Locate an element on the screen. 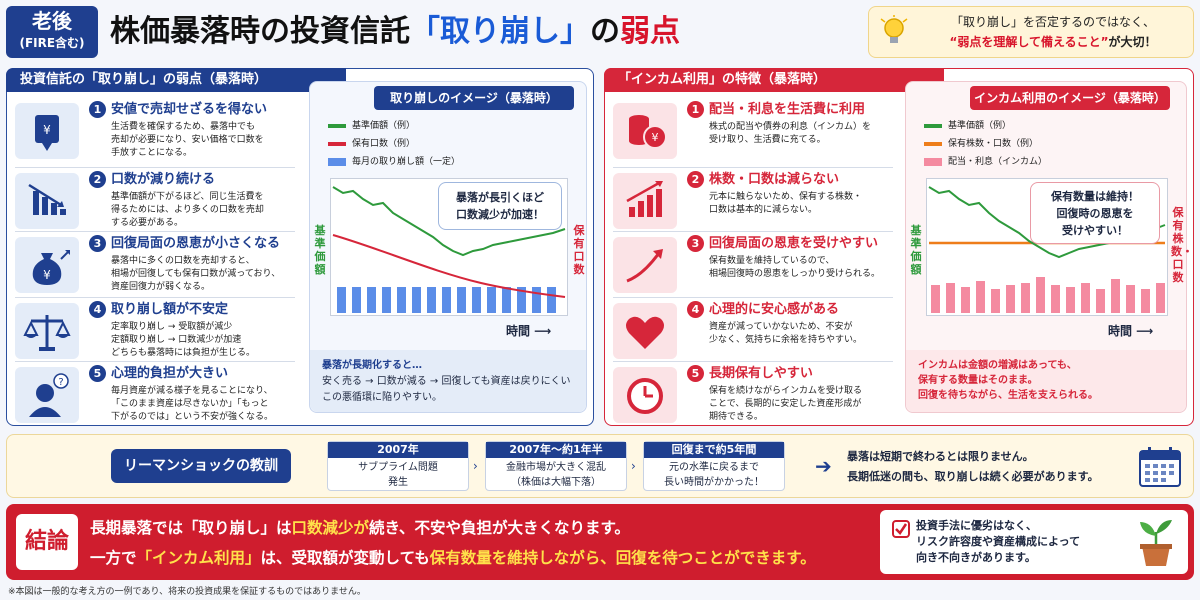 The height and width of the screenshot is (600, 1200). item-title: 長期保有しやすい is located at coordinates (761, 373).